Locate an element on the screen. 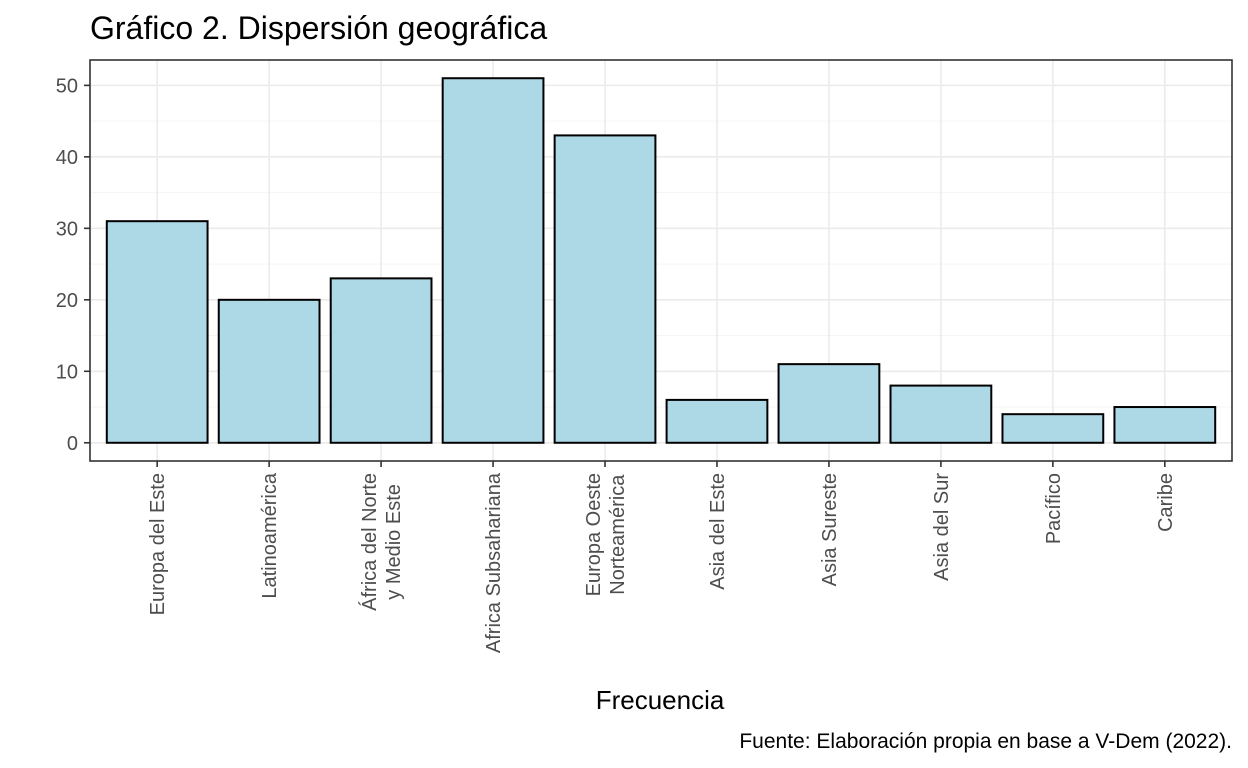  x-tick-label: Caribe is located at coordinates (1166, 502).